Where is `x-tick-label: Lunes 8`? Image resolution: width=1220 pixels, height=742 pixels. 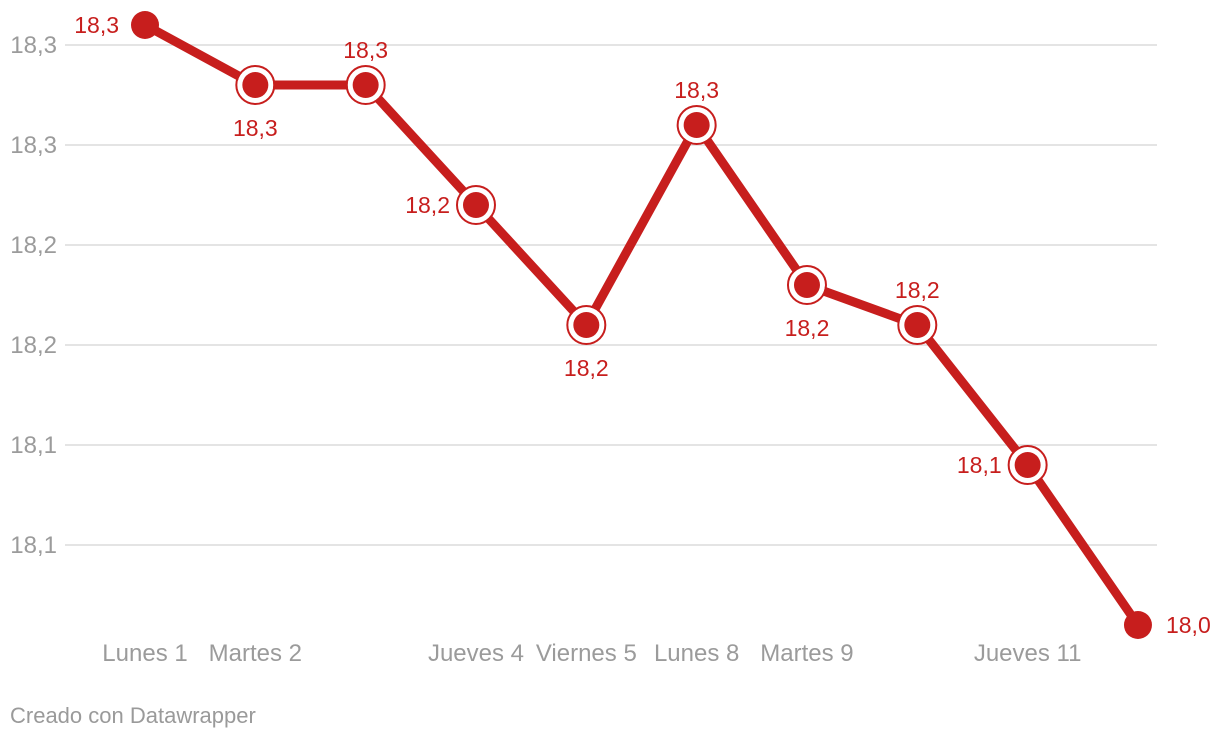 x-tick-label: Lunes 8 is located at coordinates (696, 653).